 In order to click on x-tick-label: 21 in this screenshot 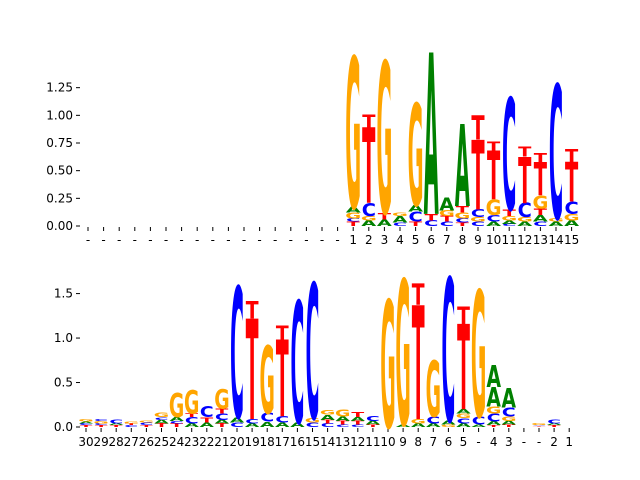, I will do `click(221, 442)`.